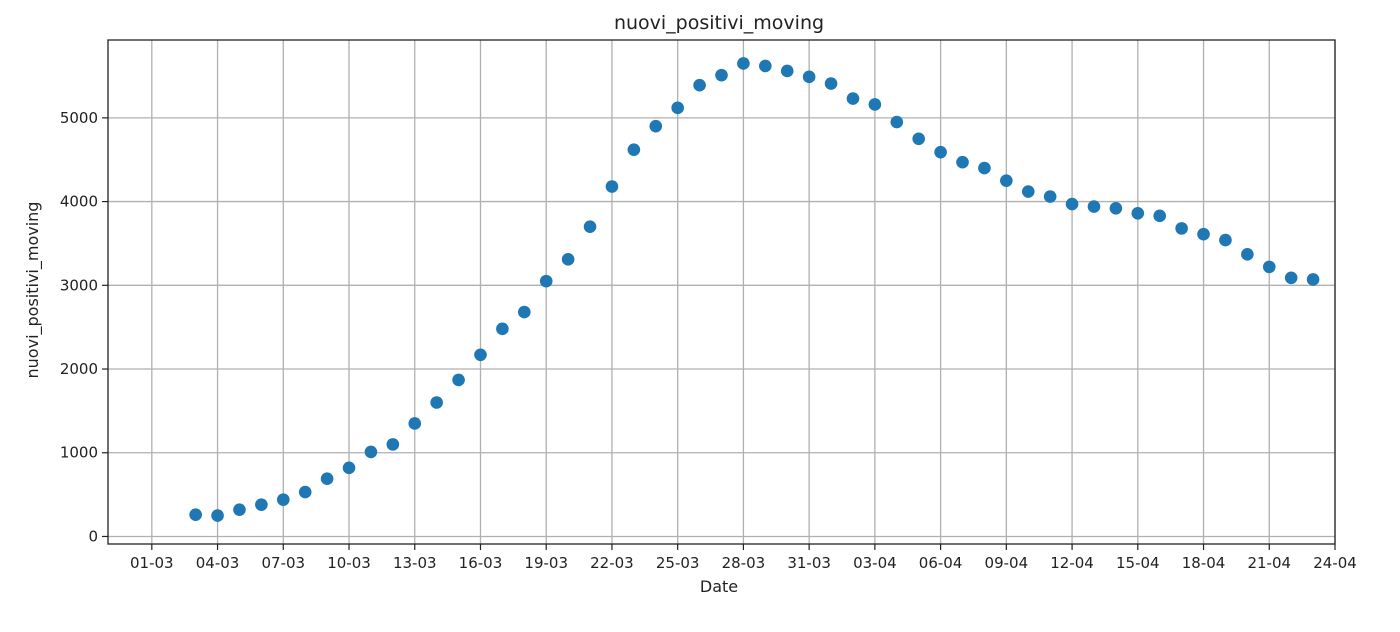 This screenshot has width=1400, height=632. What do you see at coordinates (79, 202) in the screenshot?
I see `y-tick-label: 4000` at bounding box center [79, 202].